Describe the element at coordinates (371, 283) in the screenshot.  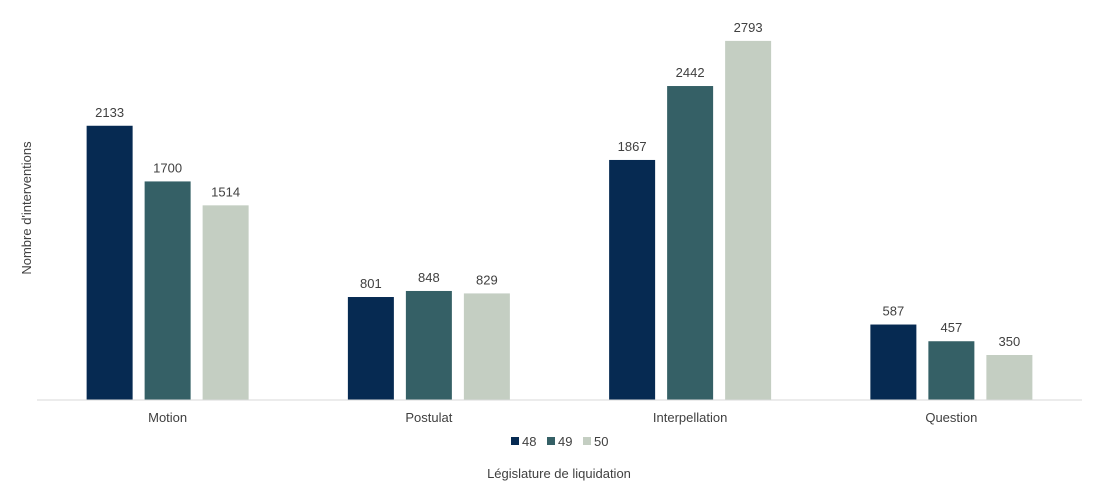
I see `value-label-postulat-48: 801` at that location.